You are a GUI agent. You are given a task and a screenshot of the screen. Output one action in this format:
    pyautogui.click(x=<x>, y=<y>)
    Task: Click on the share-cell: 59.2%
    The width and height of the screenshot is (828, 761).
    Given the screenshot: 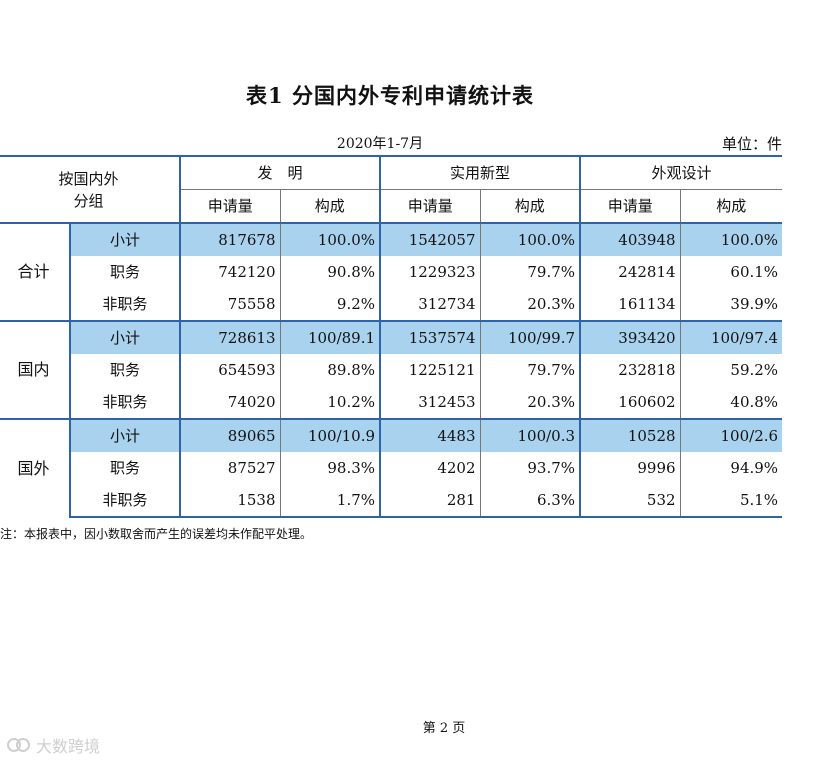 What is the action you would take?
    pyautogui.click(x=731, y=370)
    